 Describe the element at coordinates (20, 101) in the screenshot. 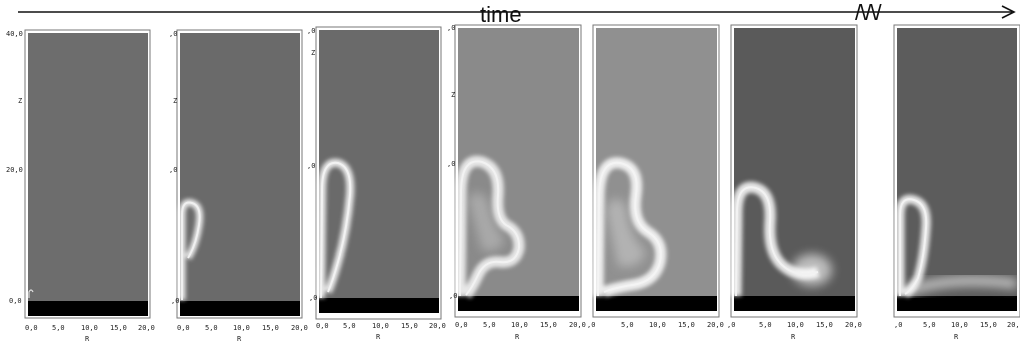

I see `z-axis-label: Z` at that location.